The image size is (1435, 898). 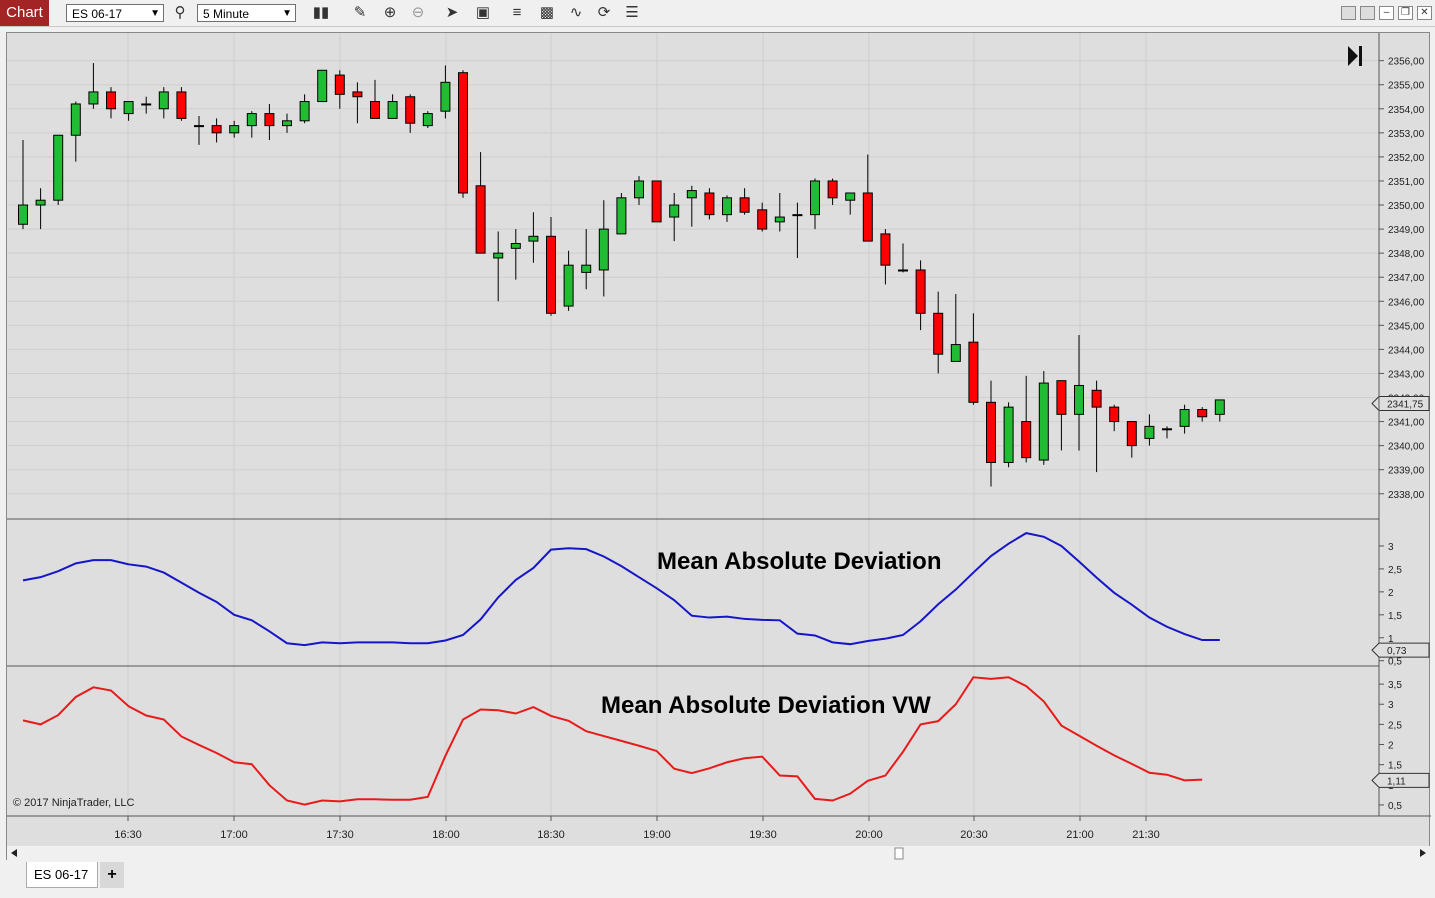 I want to click on time-tick-label: 20:00, so click(x=869, y=835).